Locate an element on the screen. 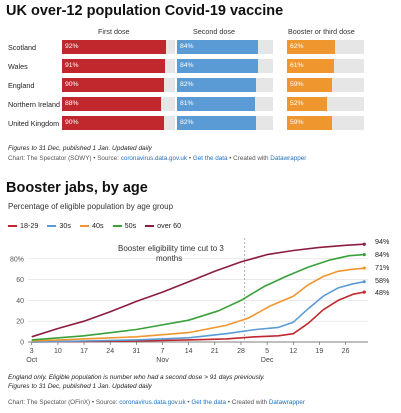 This screenshot has width=401, height=413. bar-fill: 81% is located at coordinates (216, 104).